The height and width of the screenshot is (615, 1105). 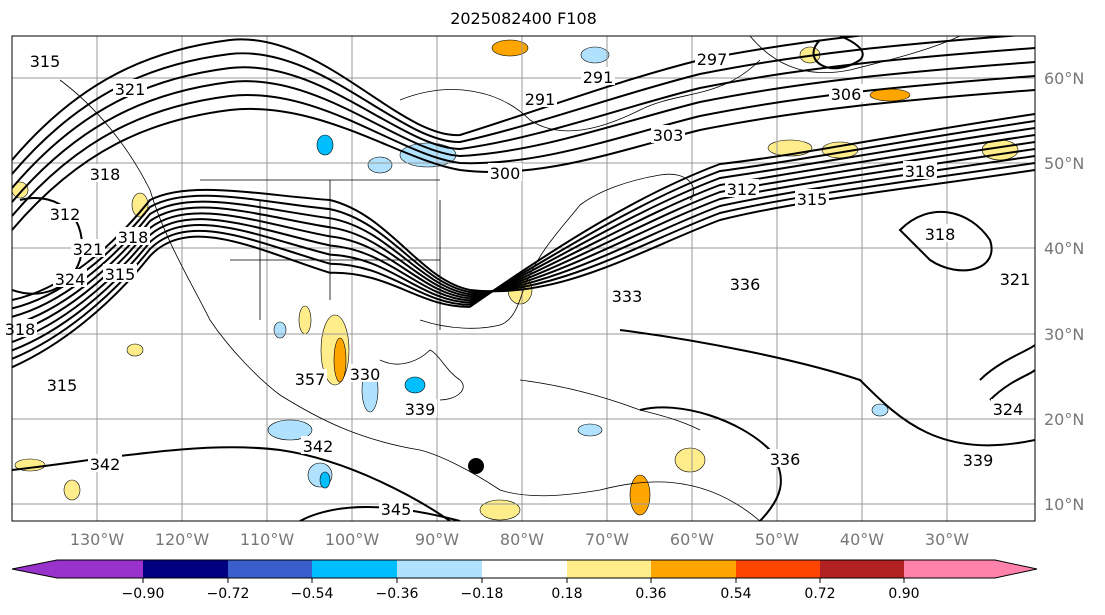 I want to click on contour-label: 300, so click(x=505, y=173).